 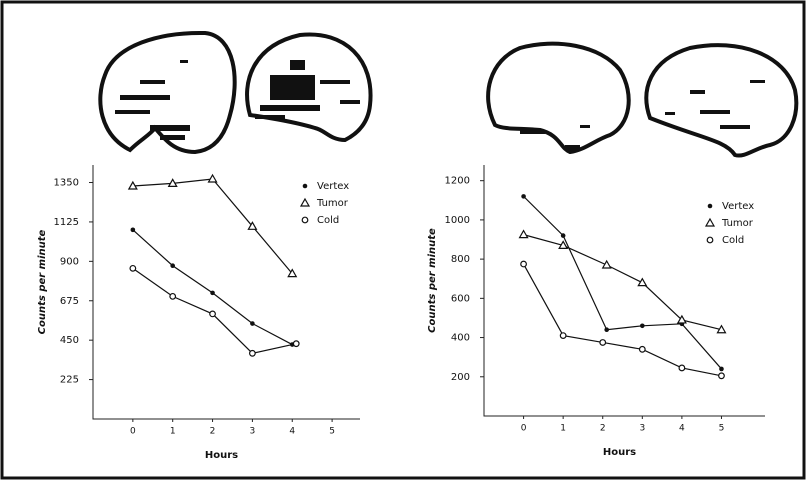 What do you see at coordinates (457, 181) in the screenshot?
I see `y-tick-label: 1200` at bounding box center [457, 181].